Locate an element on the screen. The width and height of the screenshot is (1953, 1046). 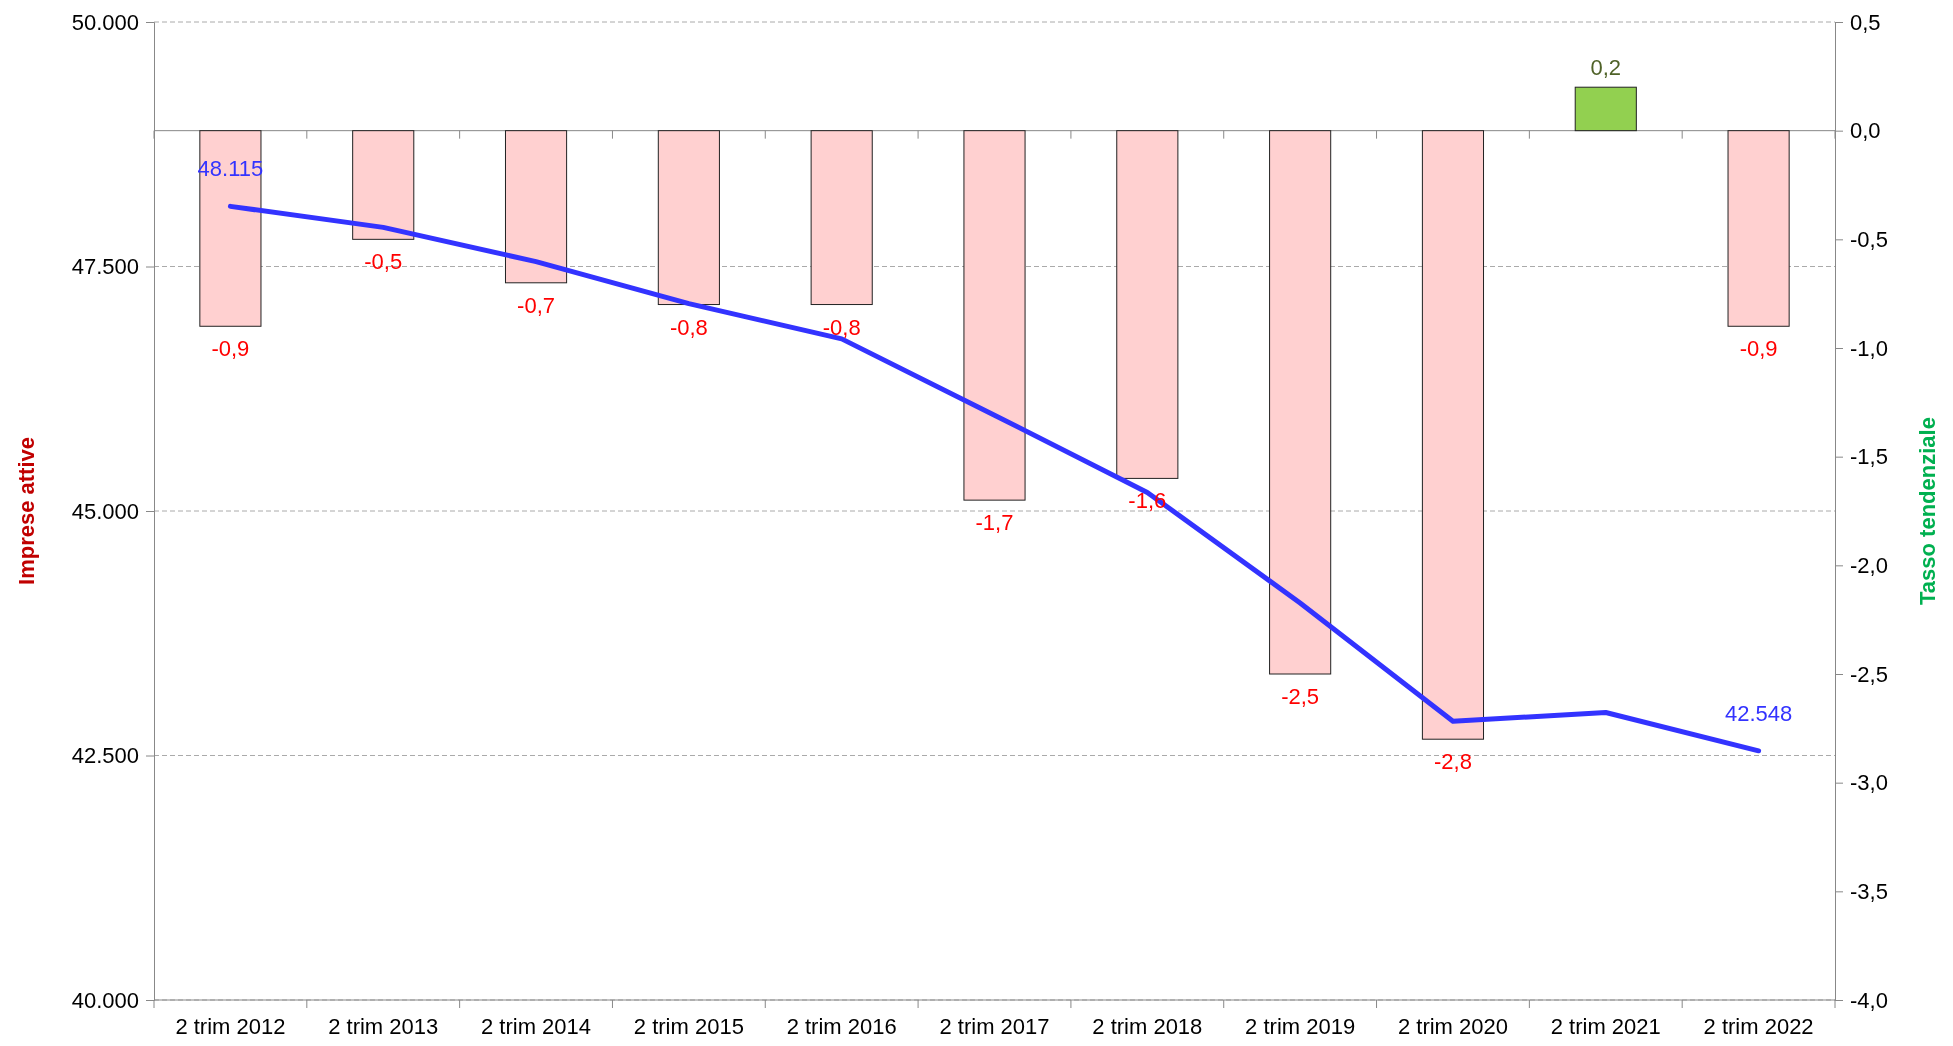
y2-tick-label: -3,0 is located at coordinates (1869, 783).